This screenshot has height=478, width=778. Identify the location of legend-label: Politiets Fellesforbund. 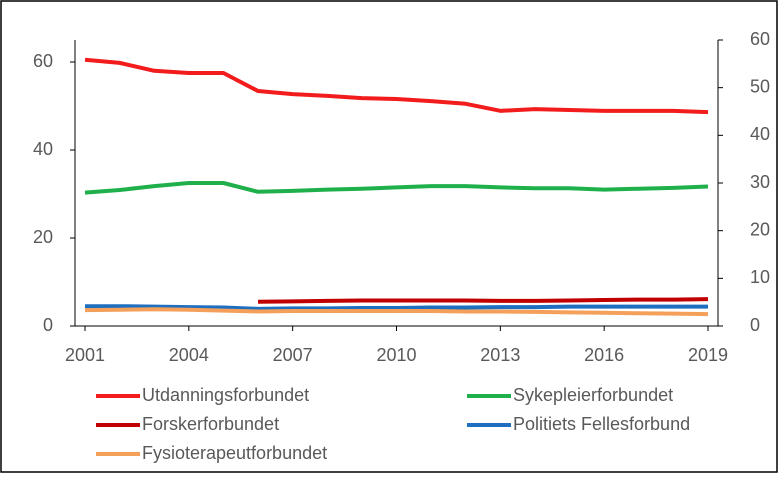
(601, 424).